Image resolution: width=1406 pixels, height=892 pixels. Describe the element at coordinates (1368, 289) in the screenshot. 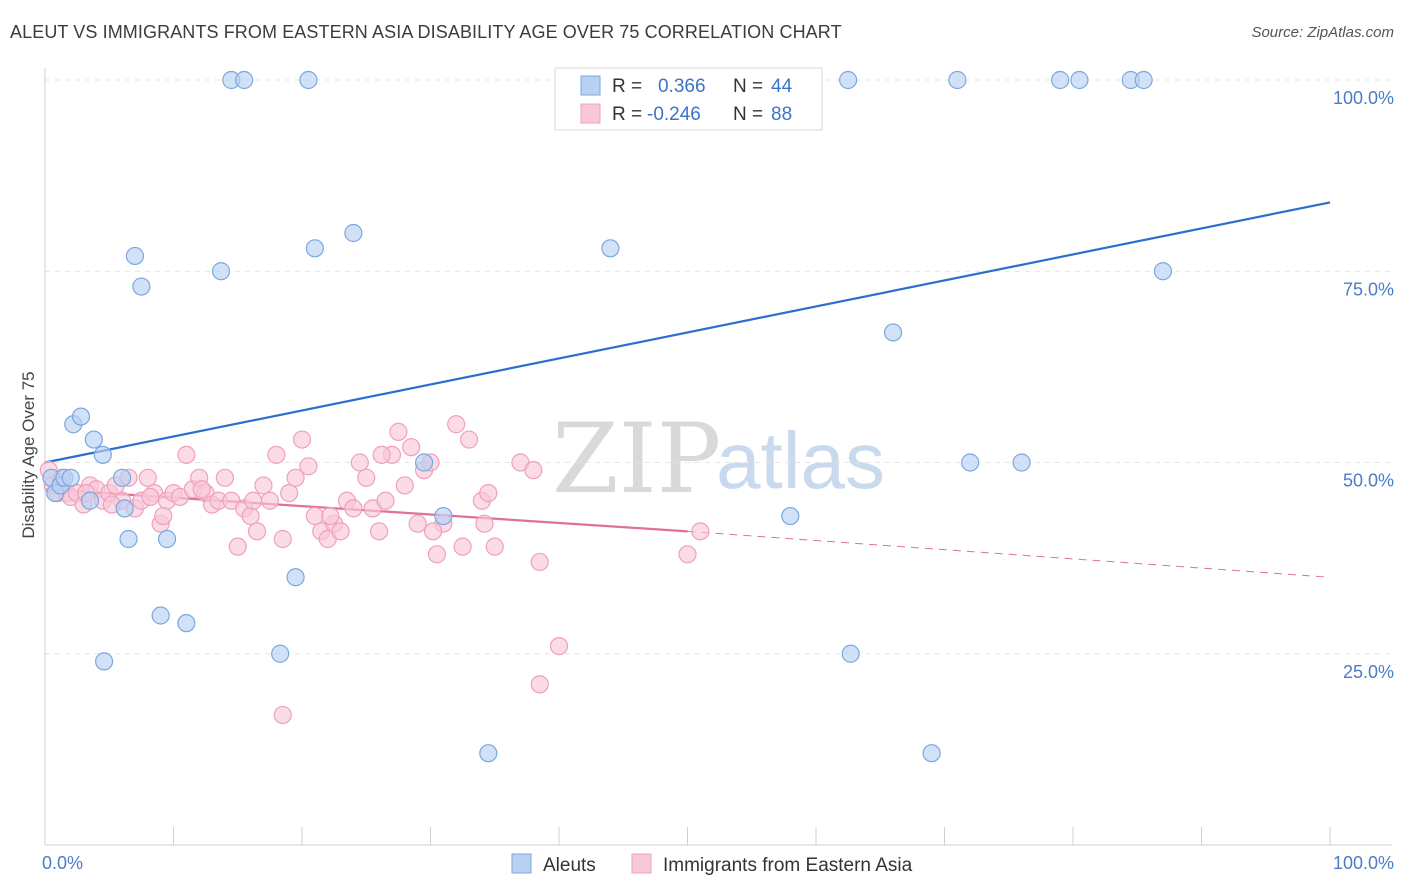

I see `y-tick-label: 75.0%` at that location.